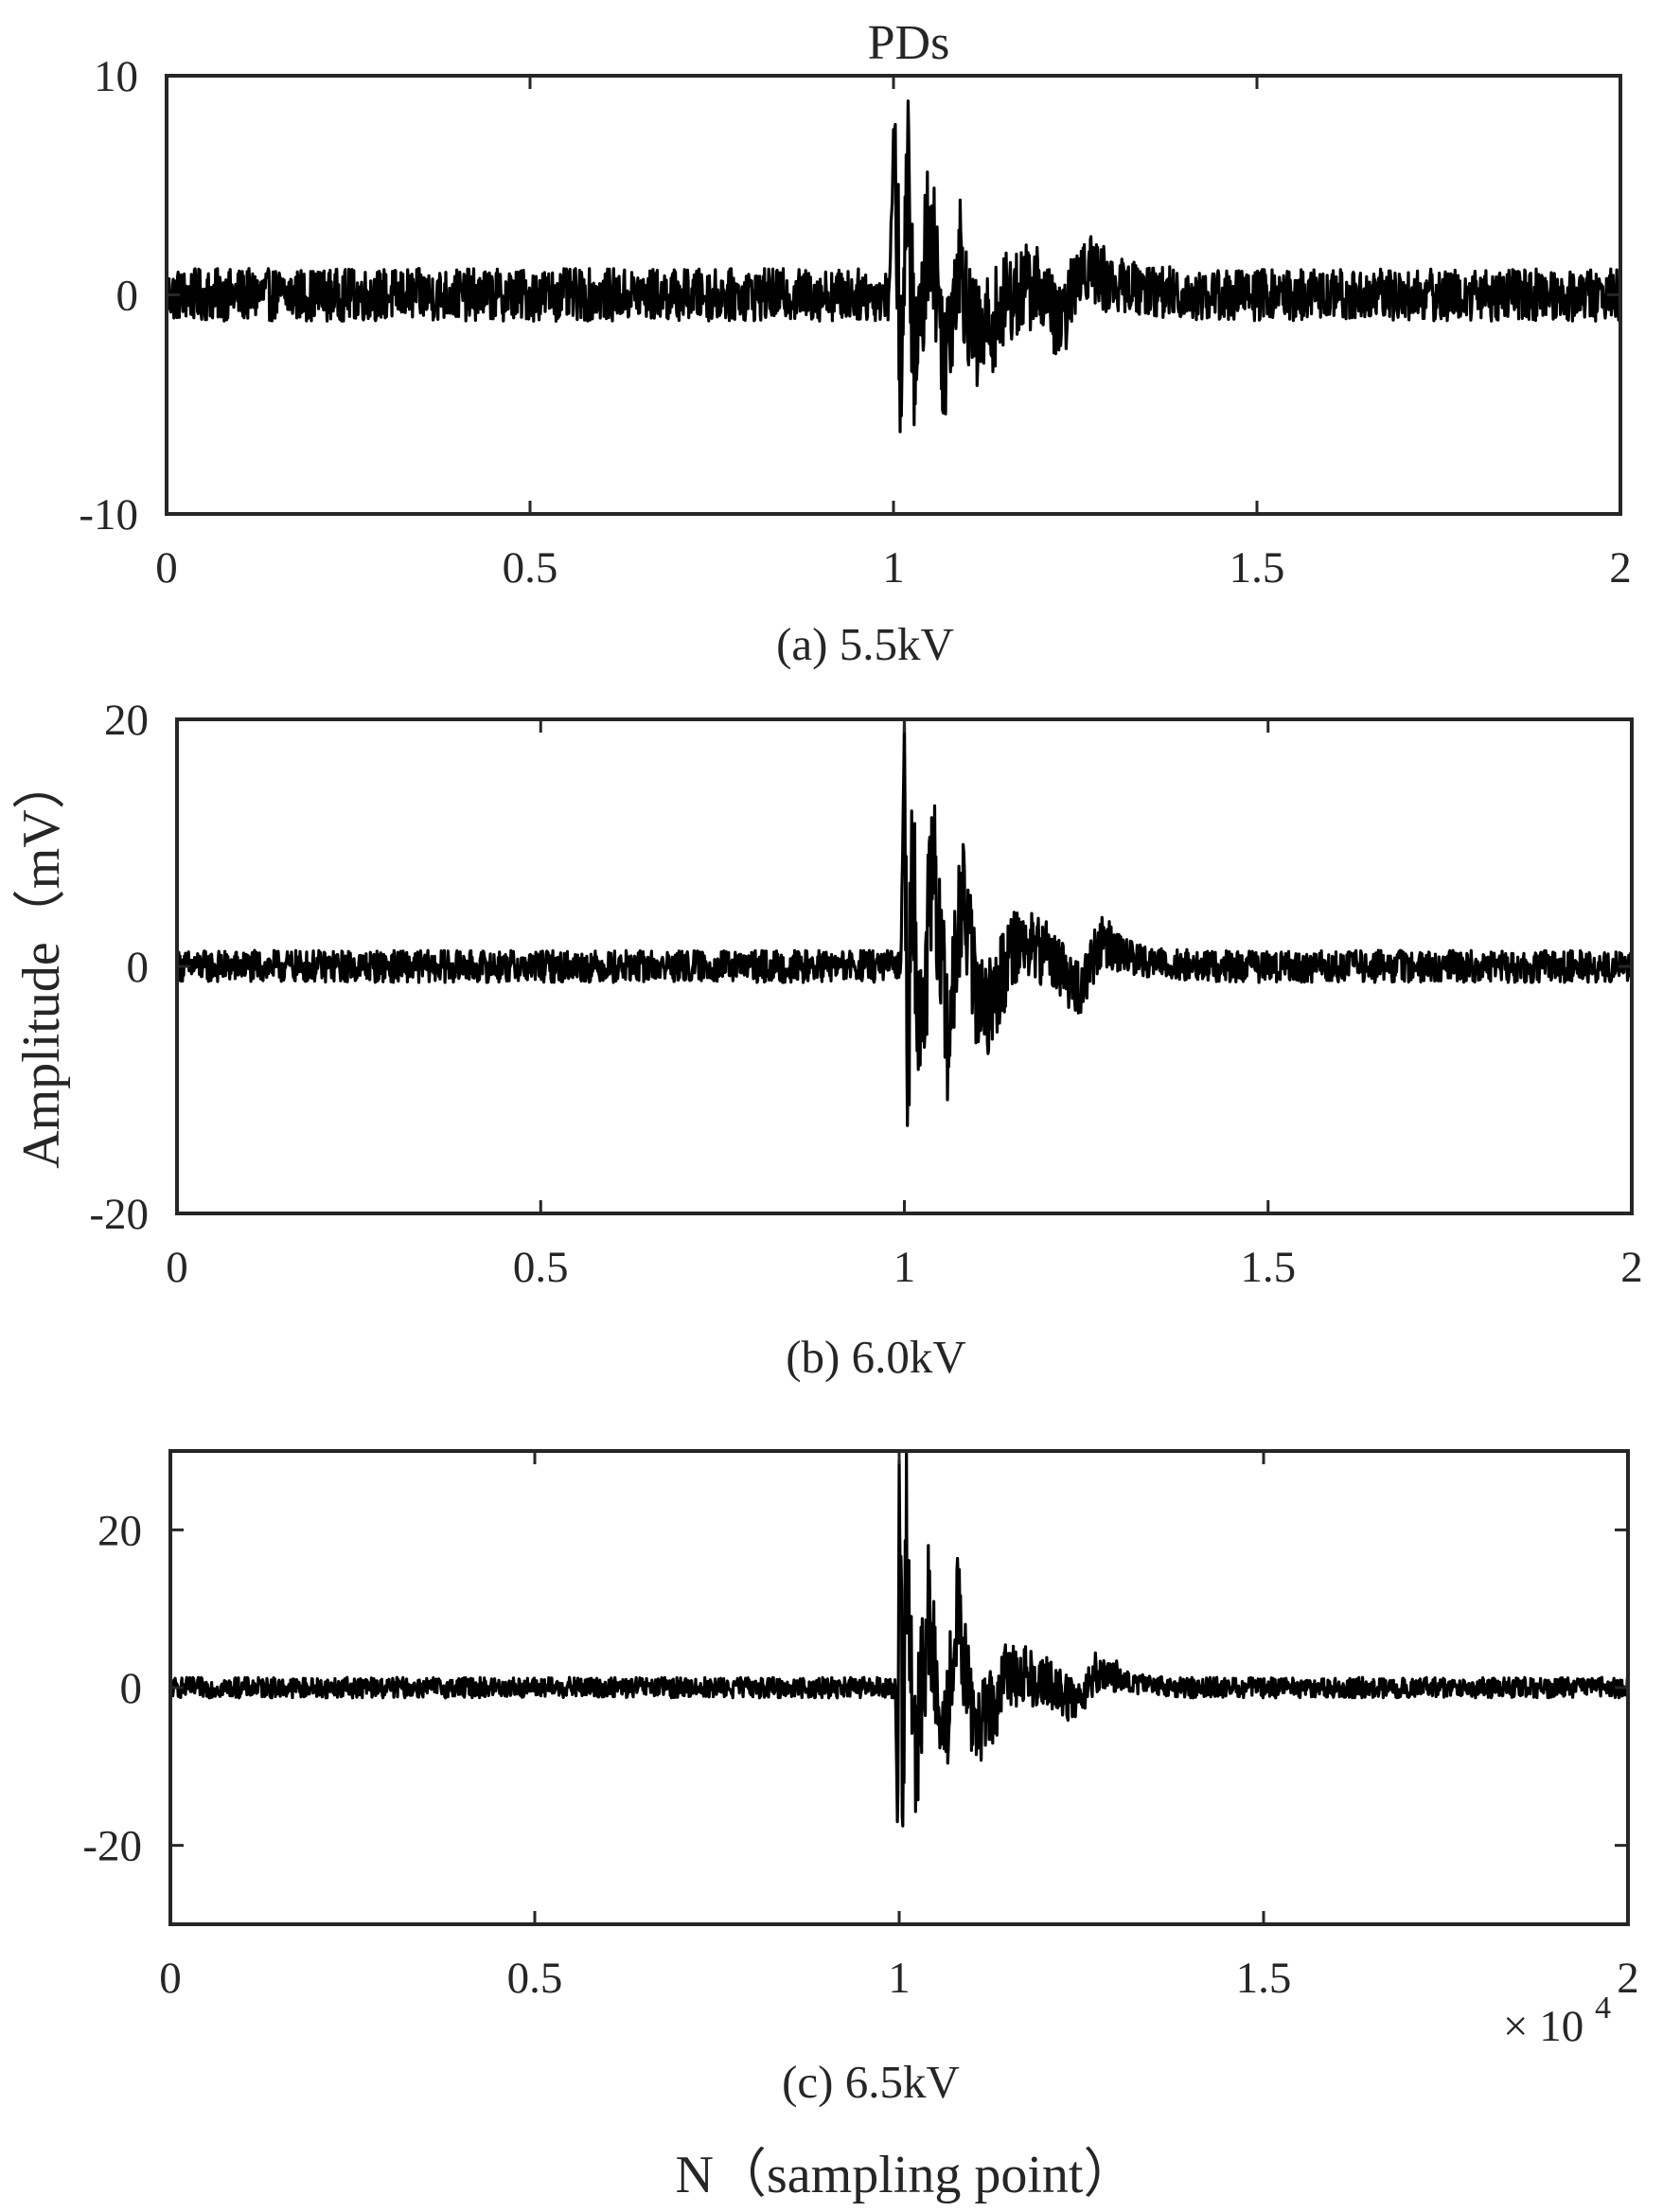 The image size is (1663, 2212). I want to click on panel-caption: (b) 6.0kV, so click(876, 1357).